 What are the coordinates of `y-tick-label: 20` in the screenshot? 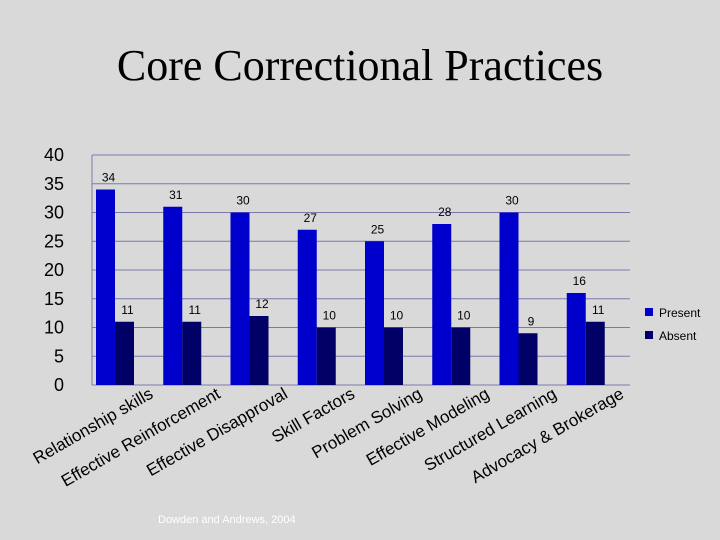 It's located at (54, 270).